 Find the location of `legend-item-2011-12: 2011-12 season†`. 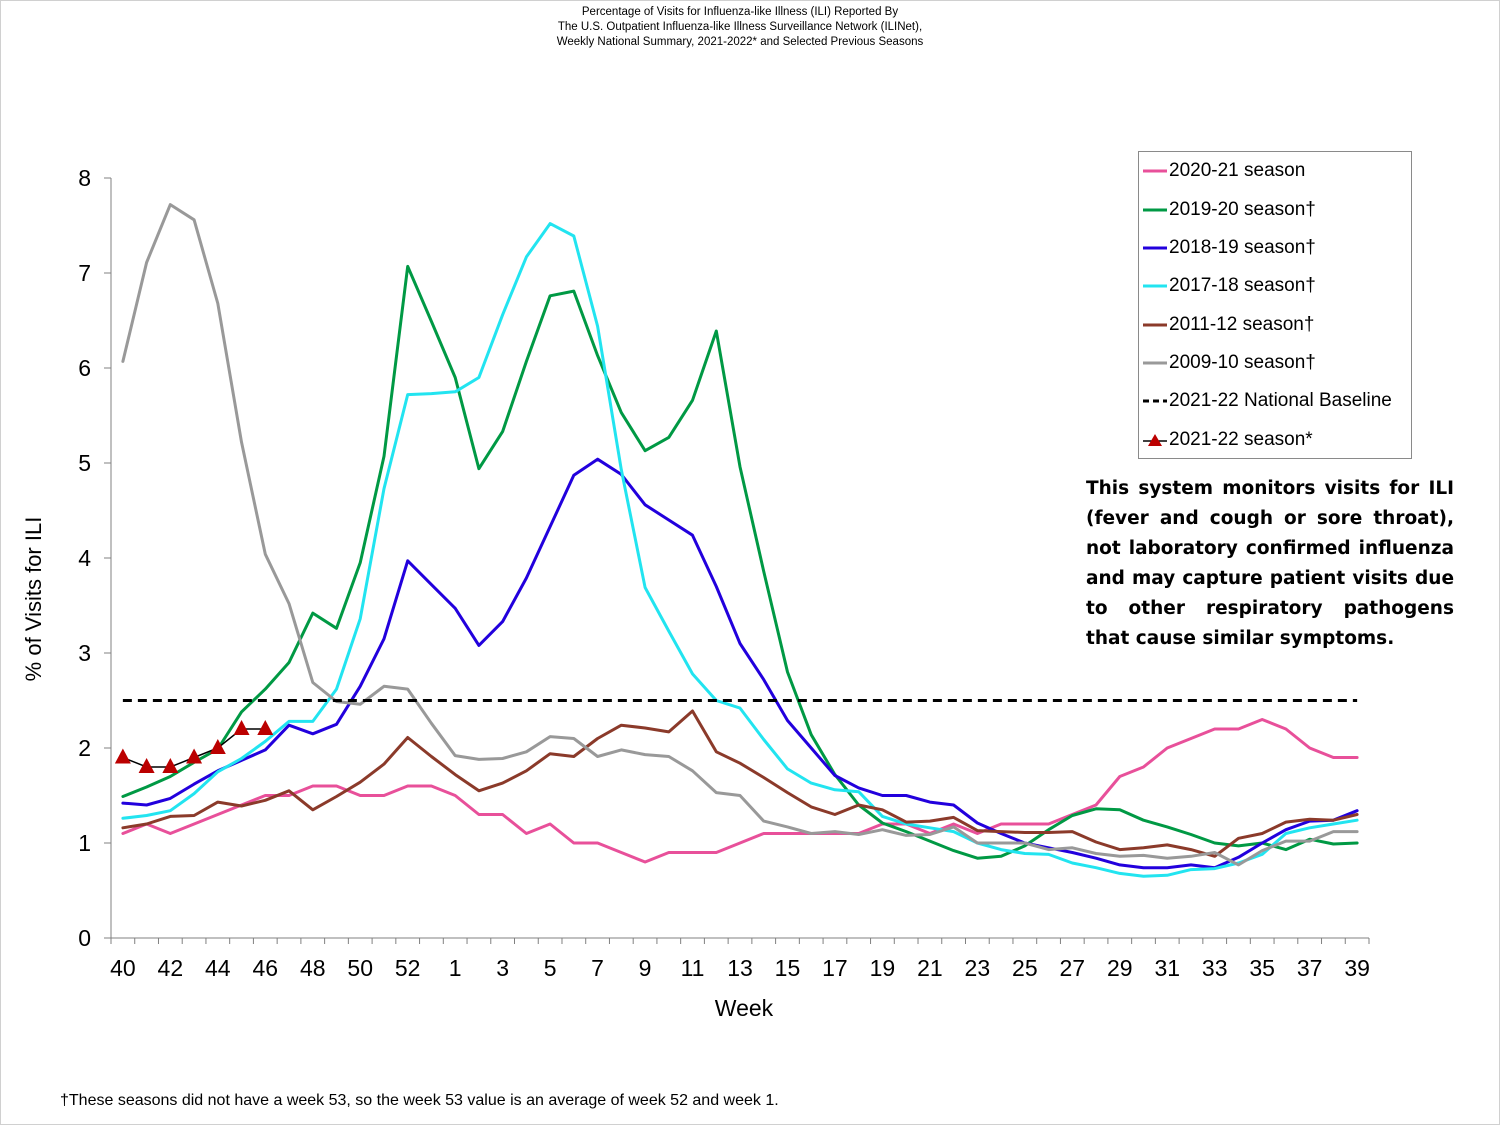

legend-item-2011-12: 2011-12 season† is located at coordinates (1228, 325).